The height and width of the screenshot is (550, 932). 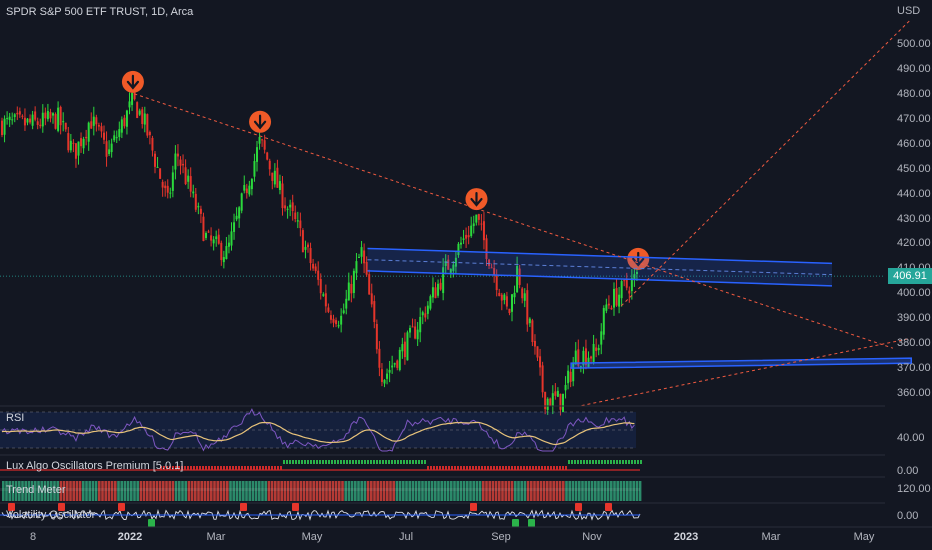 What do you see at coordinates (15, 418) in the screenshot?
I see `rsi-label: RSI` at bounding box center [15, 418].